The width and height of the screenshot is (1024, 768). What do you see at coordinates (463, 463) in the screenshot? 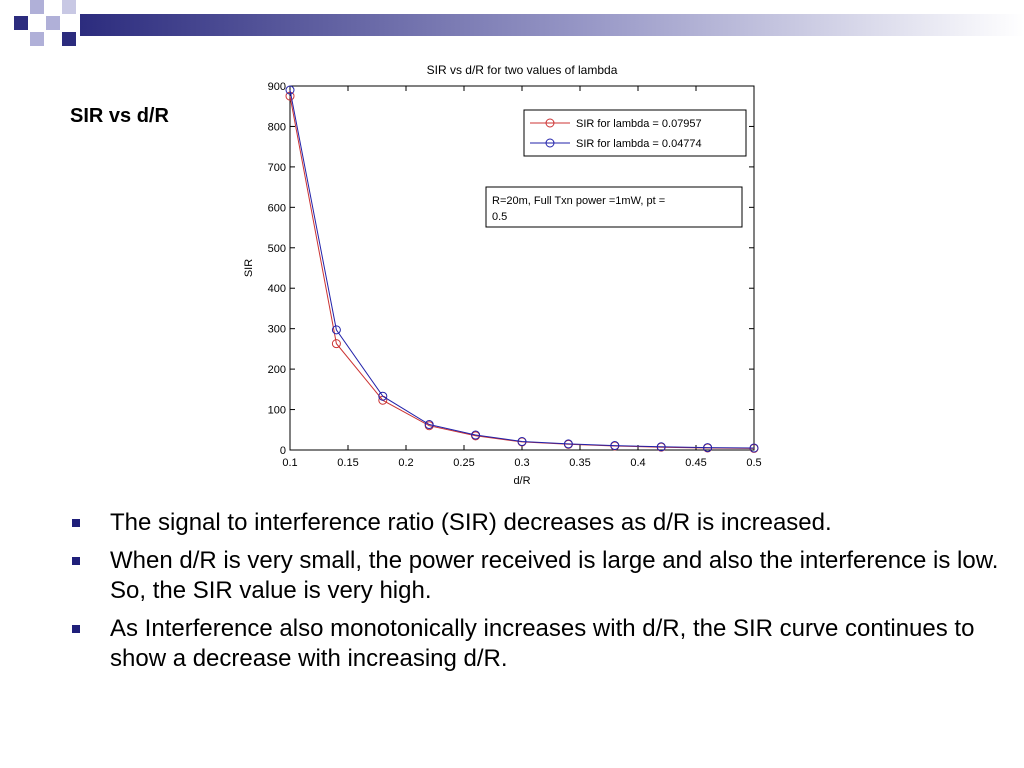
I see `x-tick-label: 0.25` at bounding box center [463, 463].